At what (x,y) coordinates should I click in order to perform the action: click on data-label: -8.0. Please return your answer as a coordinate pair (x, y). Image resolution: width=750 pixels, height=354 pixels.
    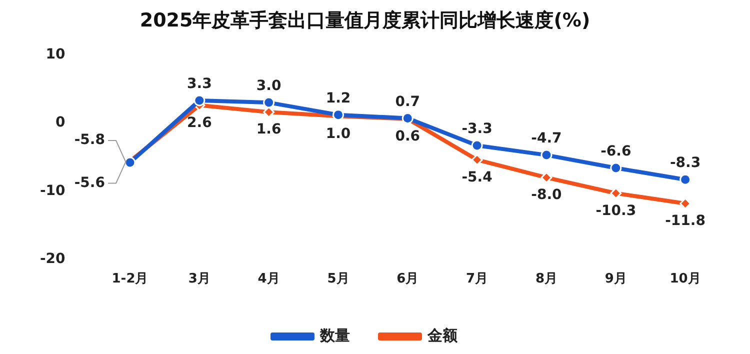
    Looking at the image, I should click on (546, 195).